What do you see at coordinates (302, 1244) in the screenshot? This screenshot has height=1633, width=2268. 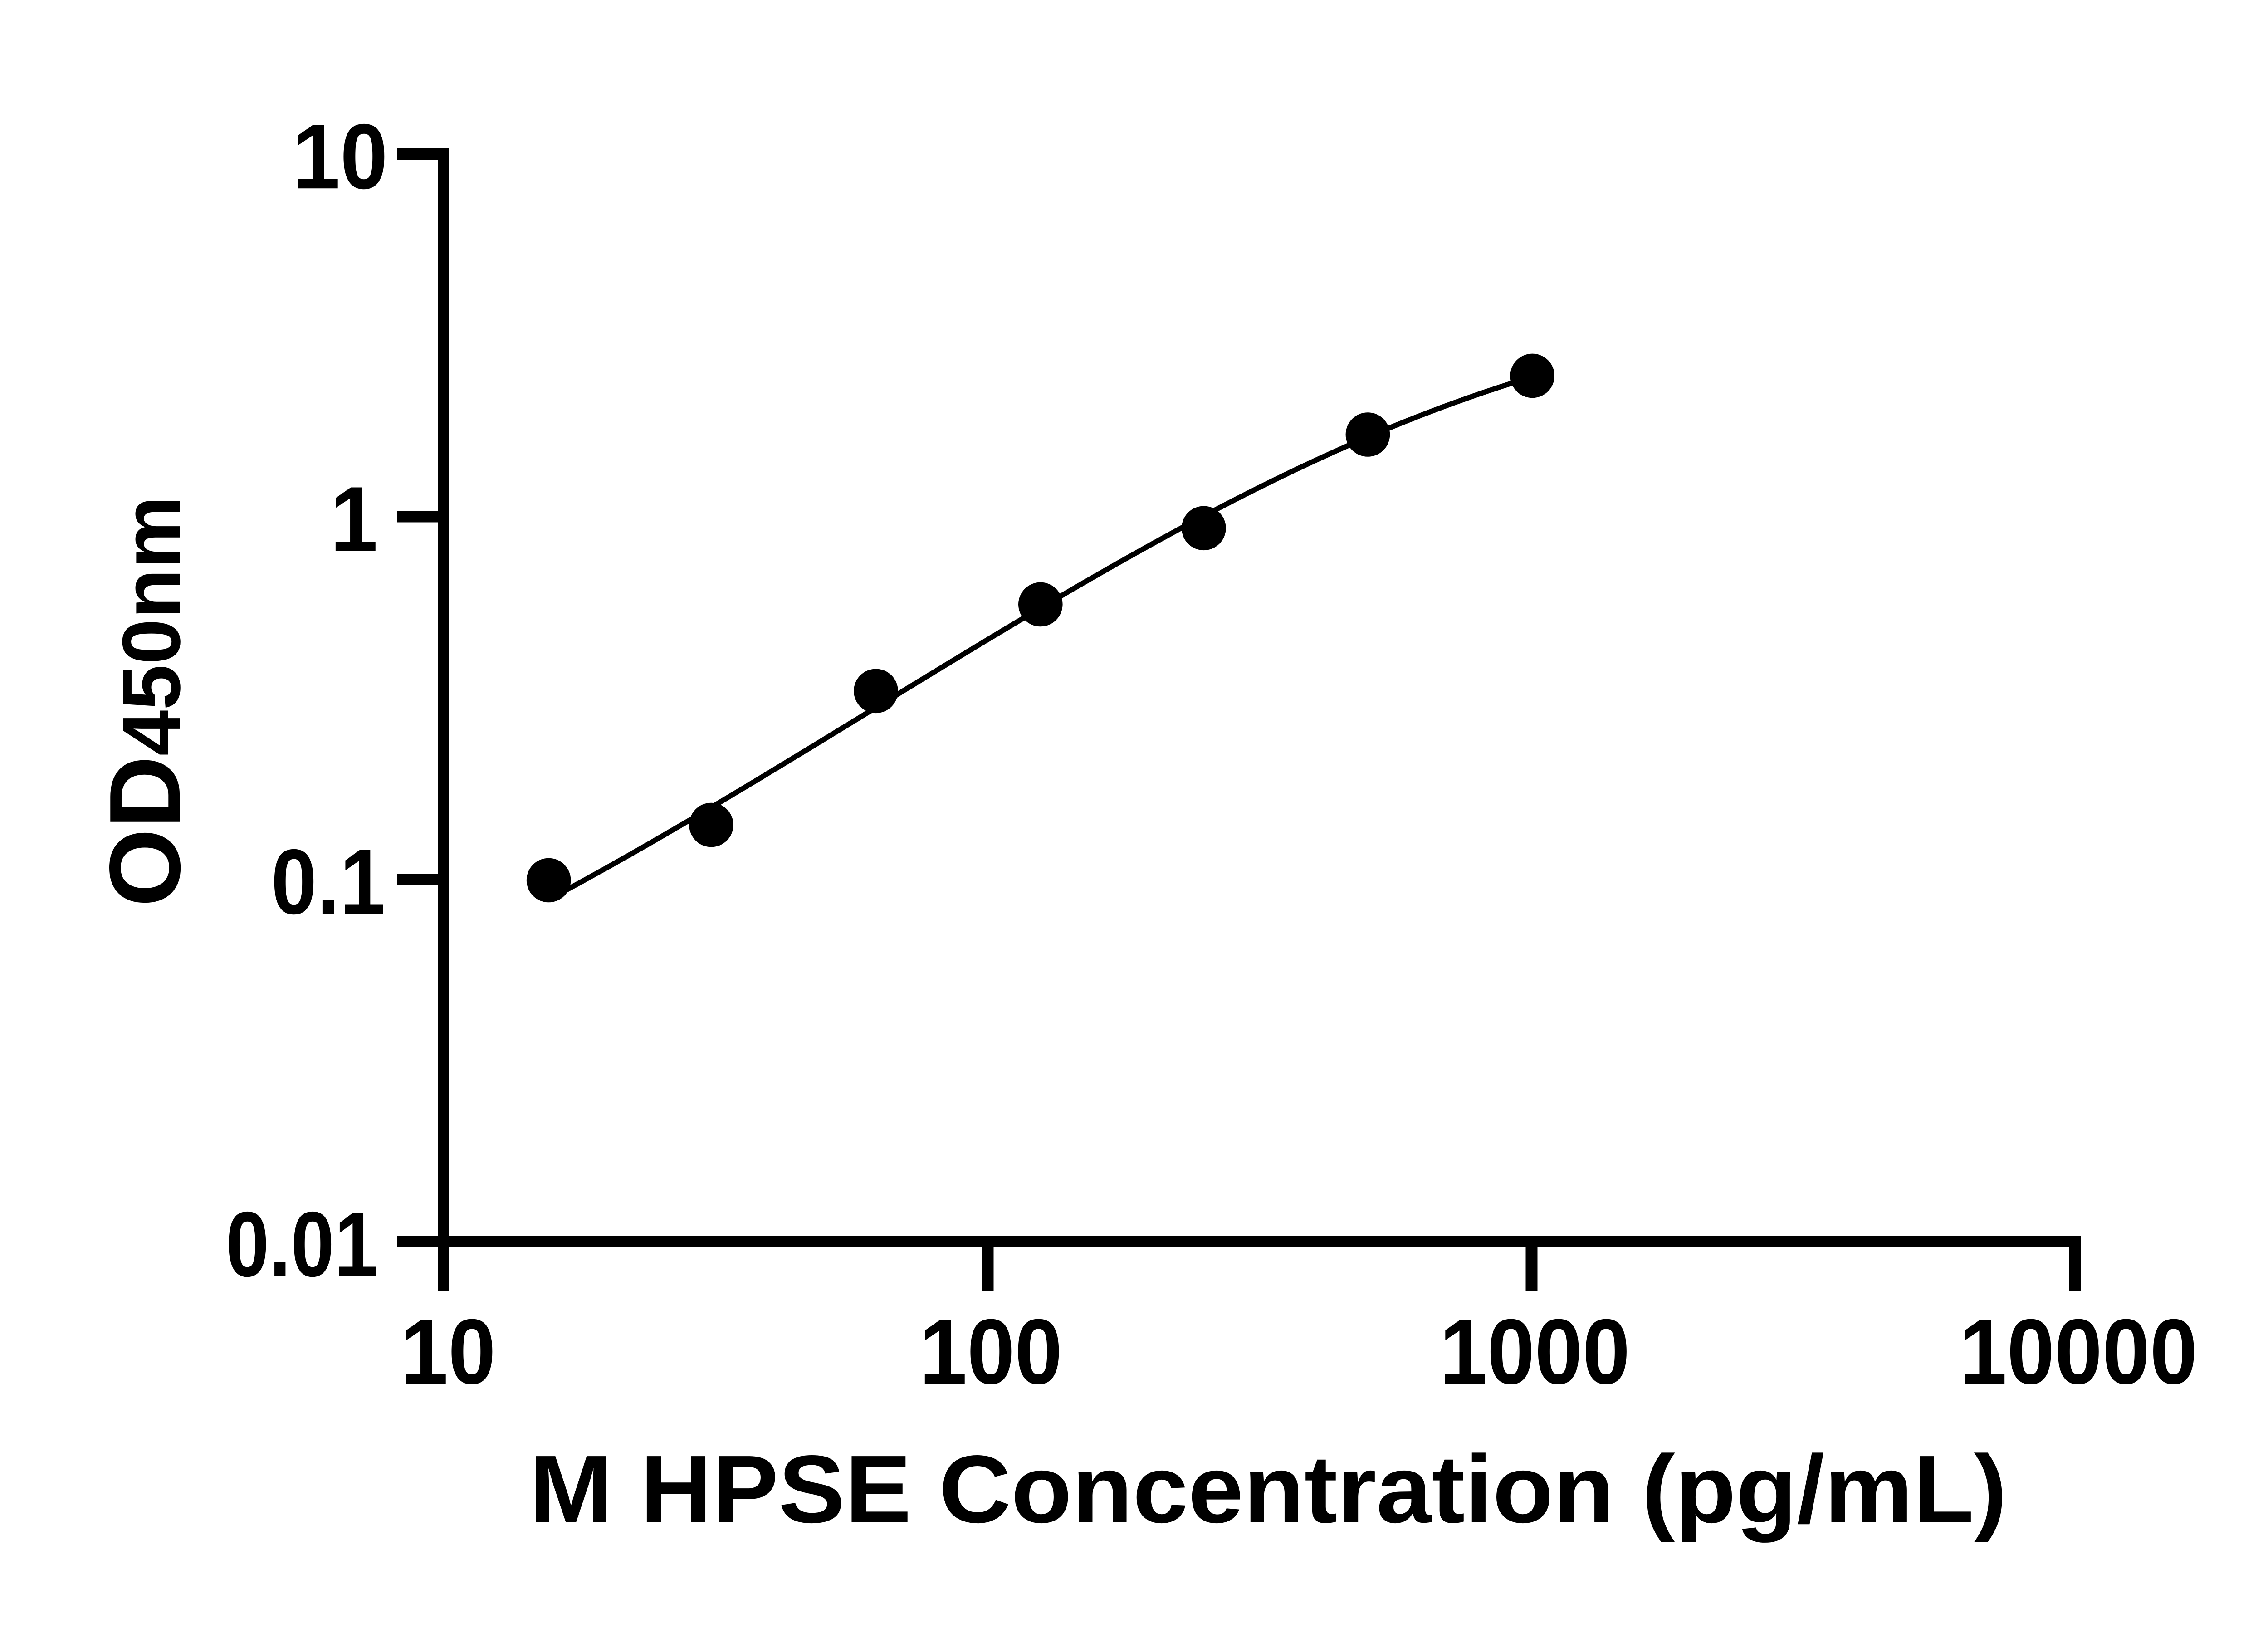 I see `svg-text: 0.01` at bounding box center [302, 1244].